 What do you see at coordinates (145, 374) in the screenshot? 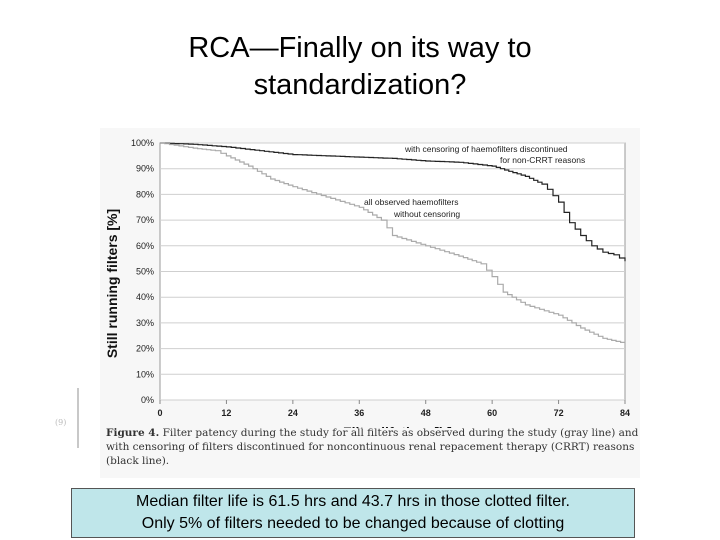
I see `y-tick-label: 10%` at bounding box center [145, 374].